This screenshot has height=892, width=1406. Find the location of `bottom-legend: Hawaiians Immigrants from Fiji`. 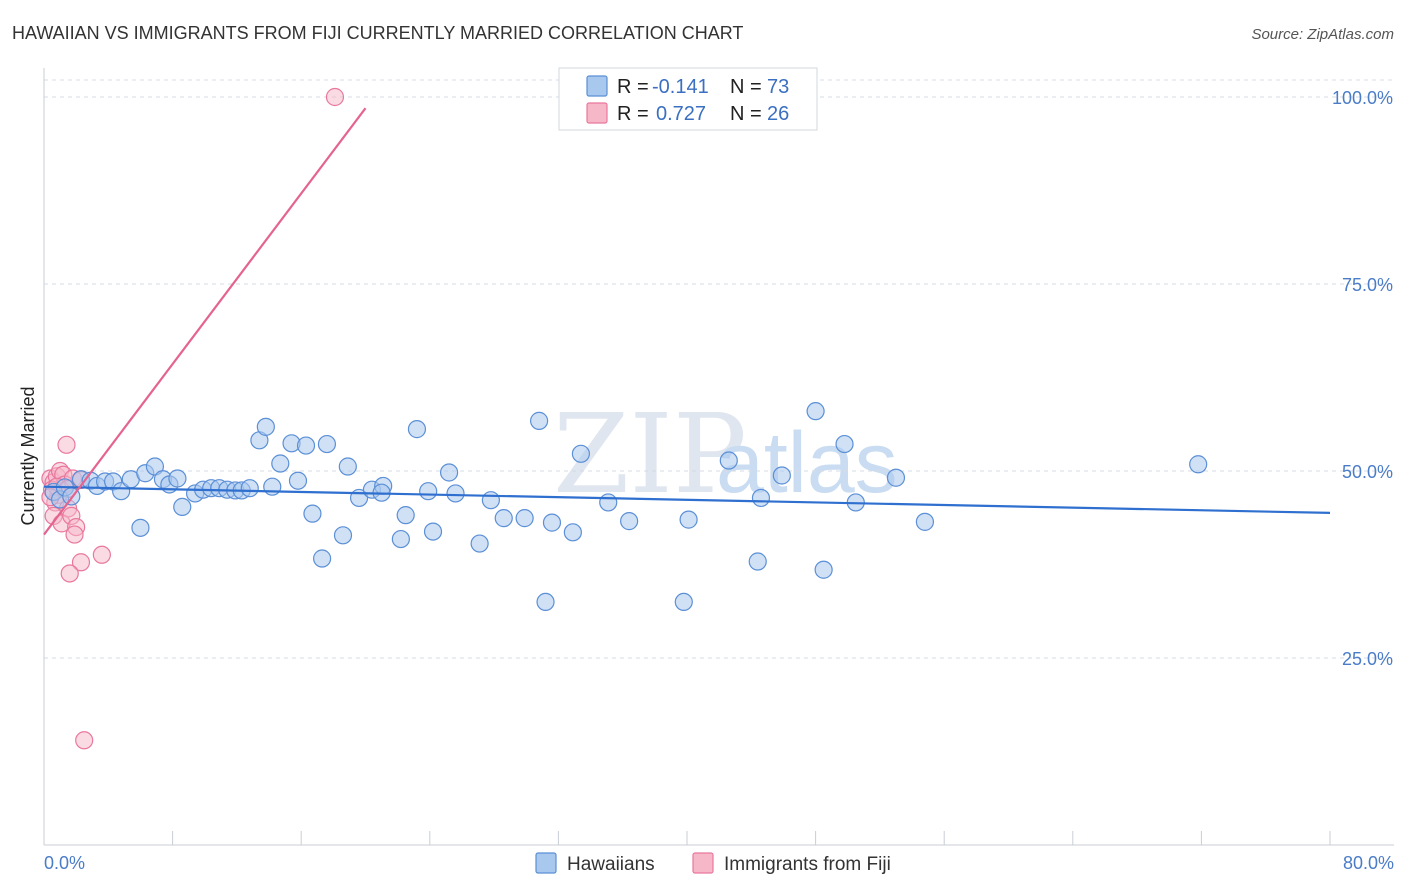

bottom-legend: Hawaiians Immigrants from Fiji is located at coordinates (713, 863).